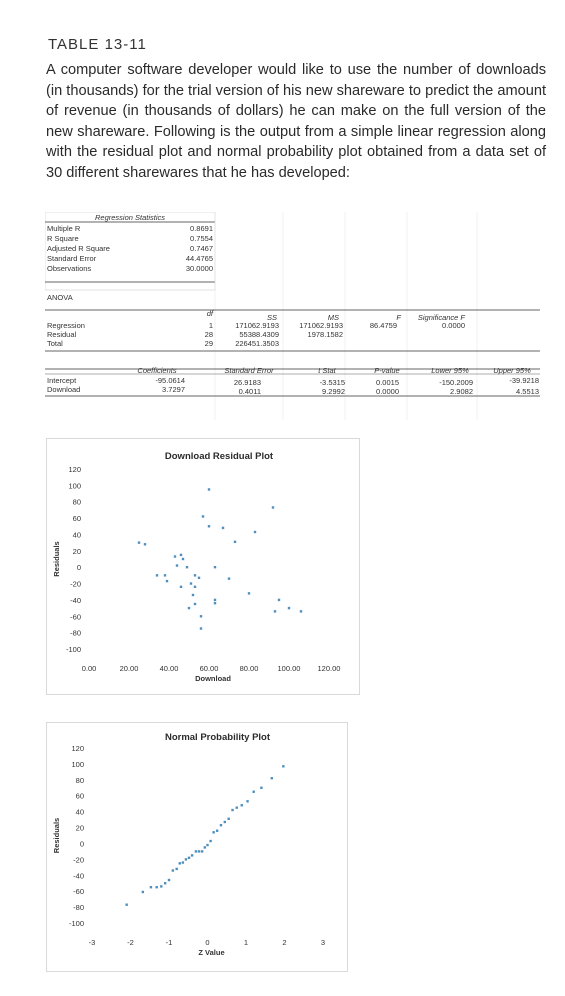 The width and height of the screenshot is (565, 996). Describe the element at coordinates (82, 843) in the screenshot. I see `y-tick-label: 0` at that location.